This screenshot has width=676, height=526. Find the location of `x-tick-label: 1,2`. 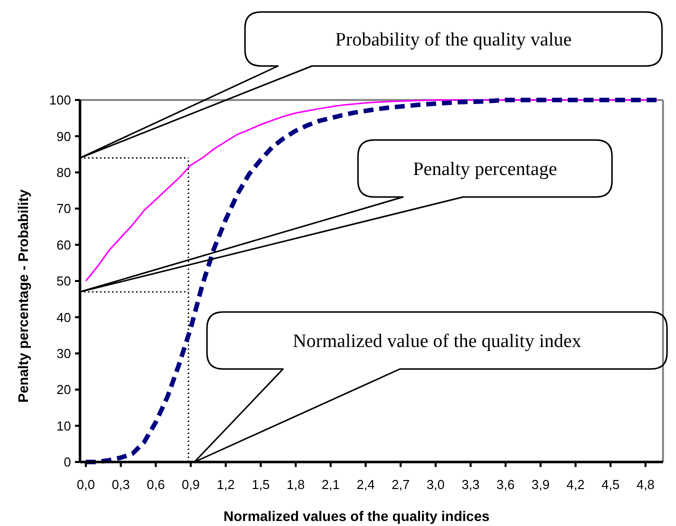

x-tick-label: 1,2 is located at coordinates (225, 484).